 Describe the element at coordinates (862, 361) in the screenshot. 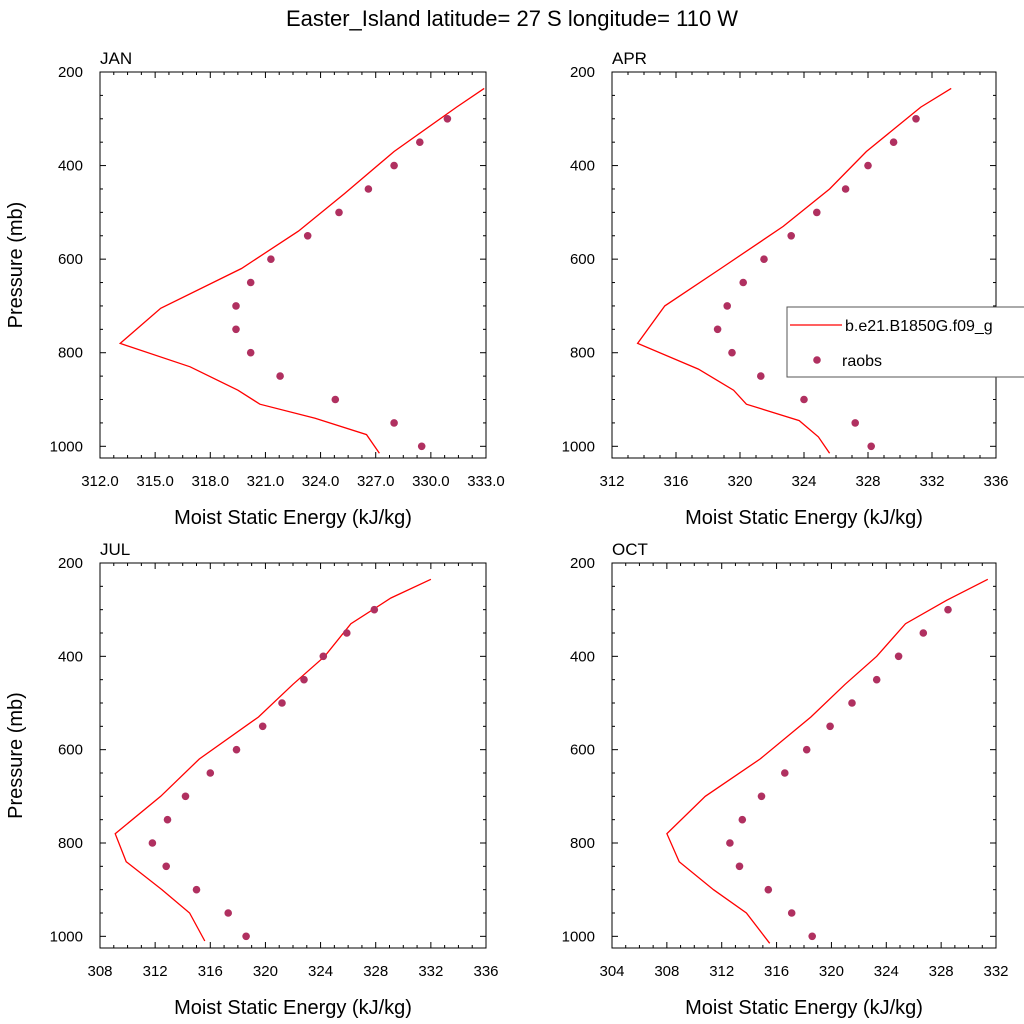

I see `legend-obs-label: raobs` at that location.